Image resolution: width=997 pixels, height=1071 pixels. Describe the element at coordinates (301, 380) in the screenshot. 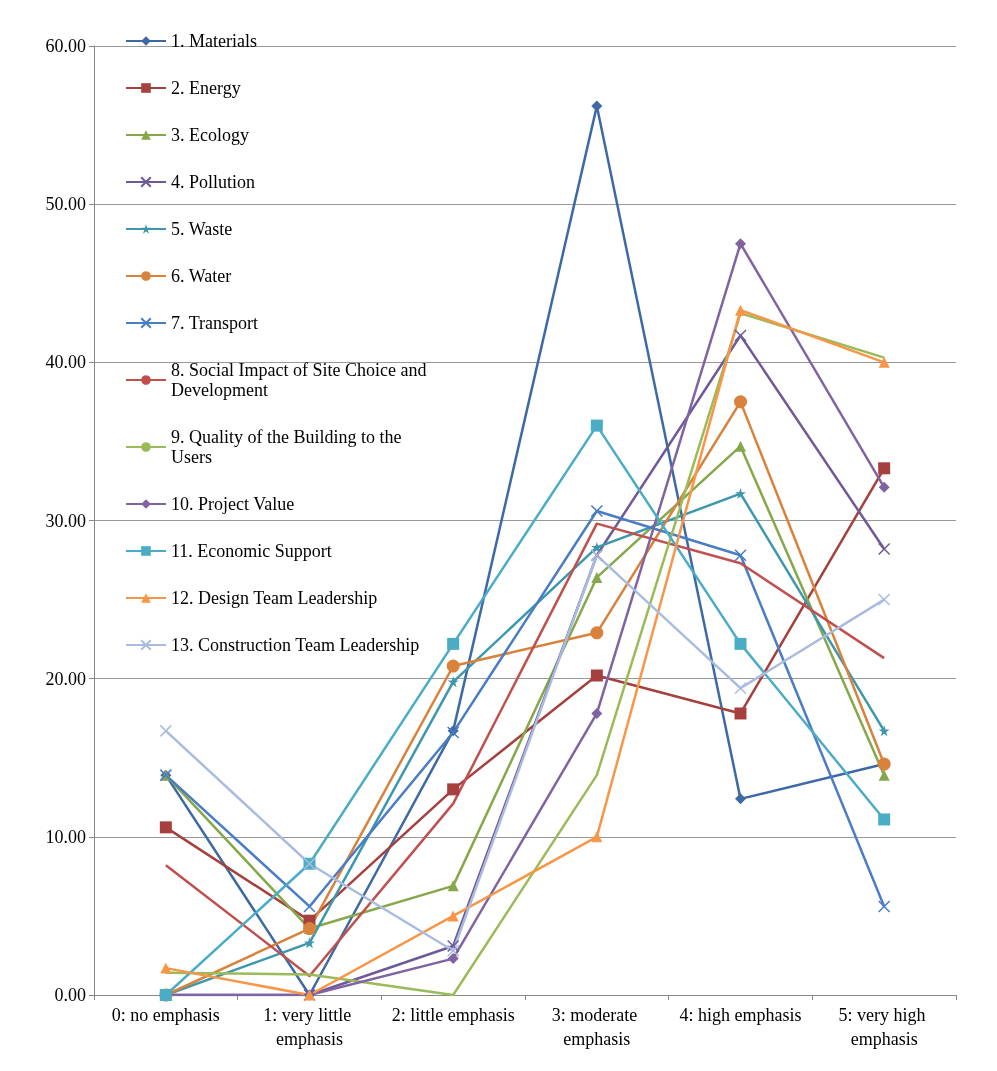

I see `legend-label: 8. Social Impact of Site Choice and Development` at that location.